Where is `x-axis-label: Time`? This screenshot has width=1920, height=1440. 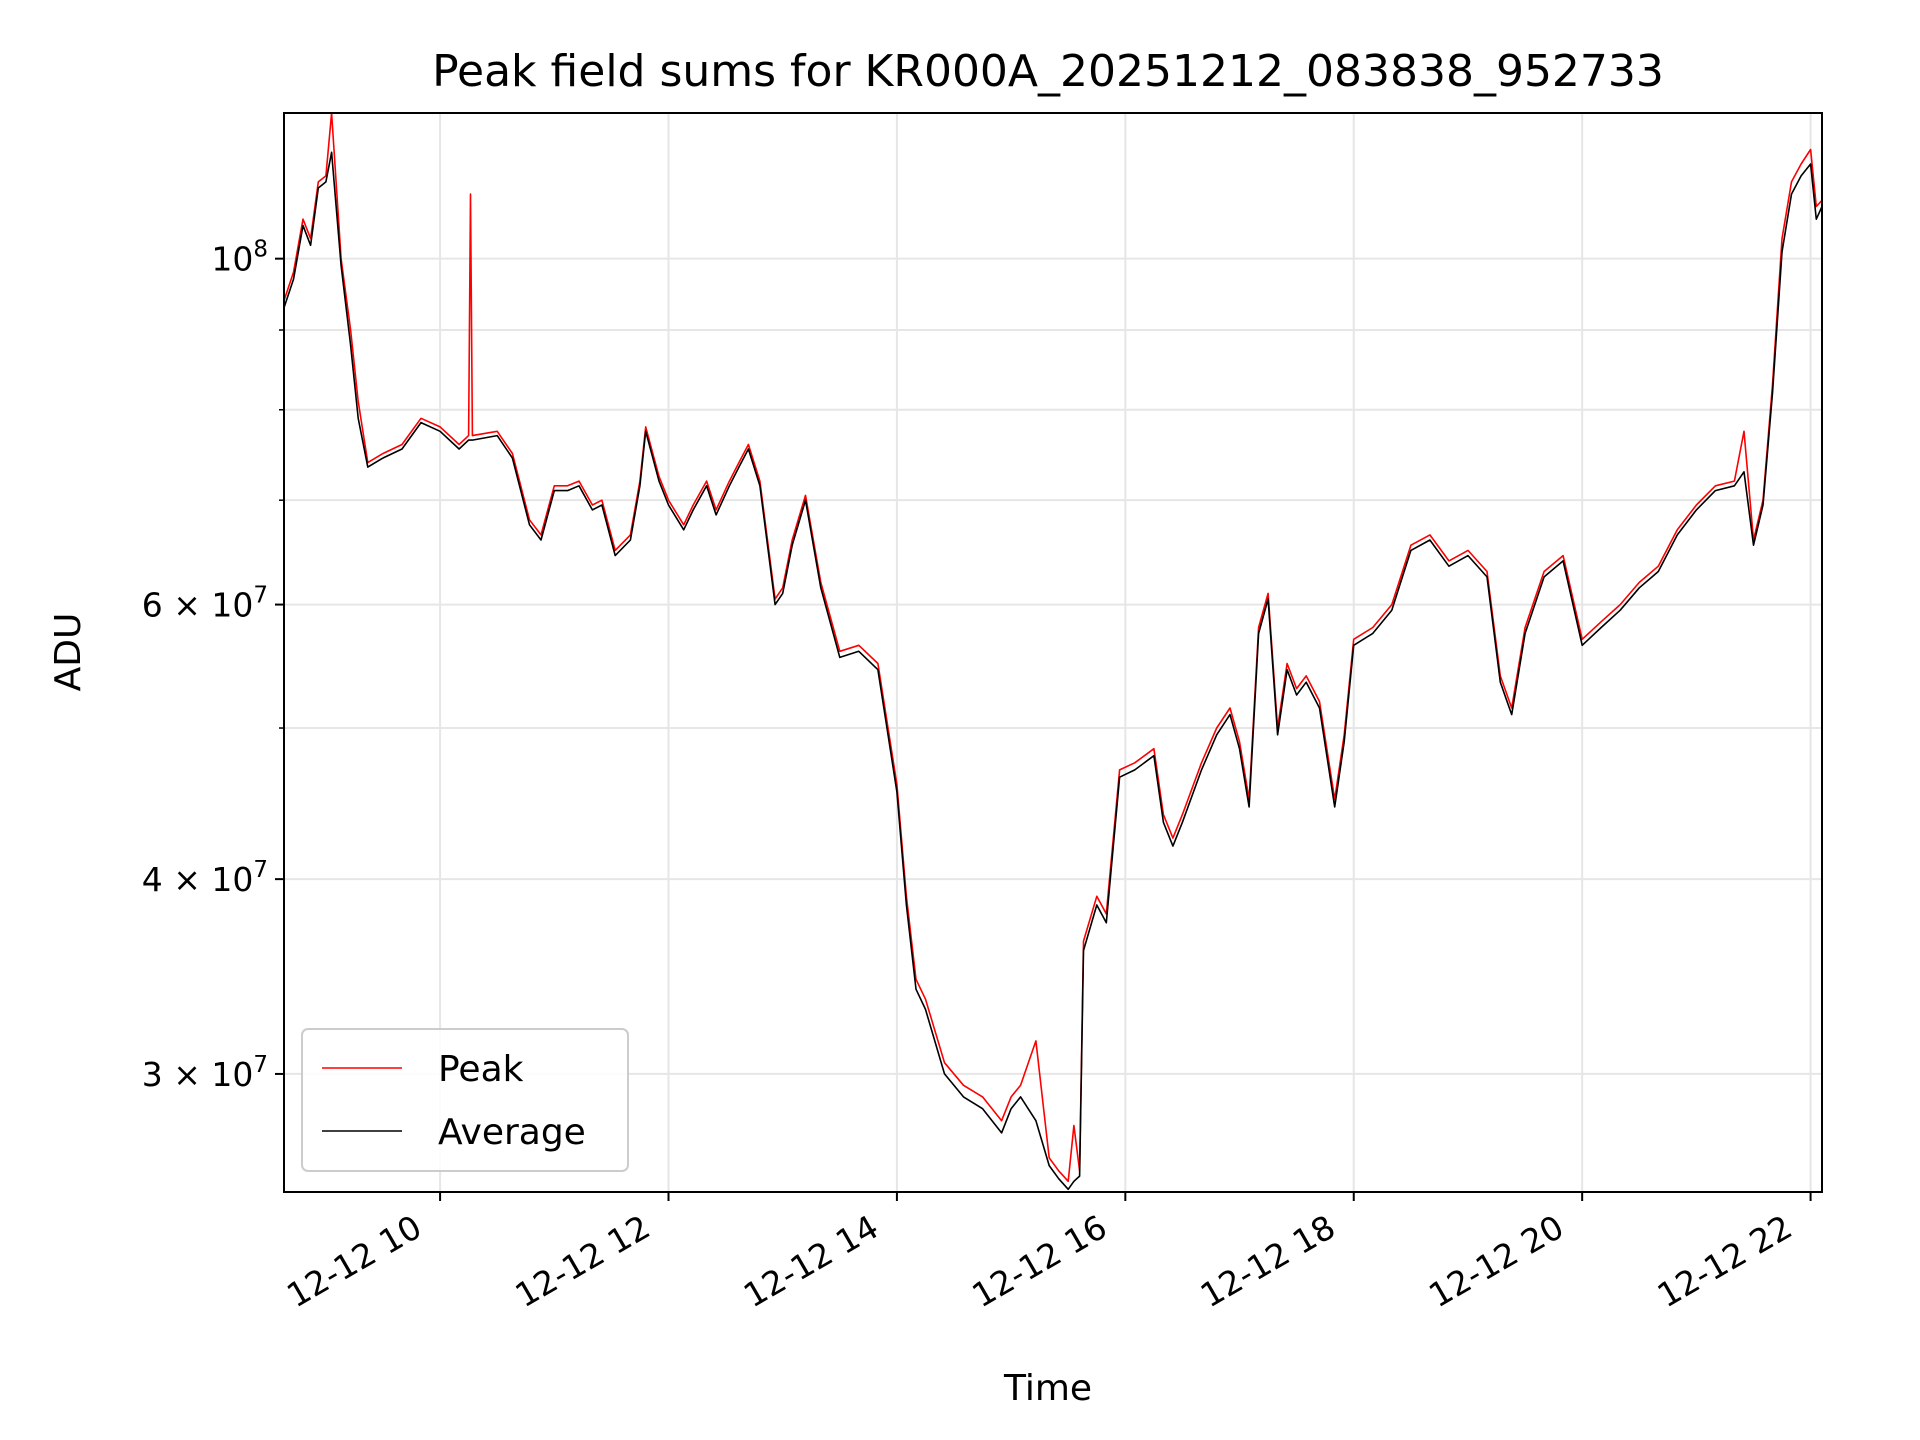 x-axis-label: Time is located at coordinates (1047, 1388).